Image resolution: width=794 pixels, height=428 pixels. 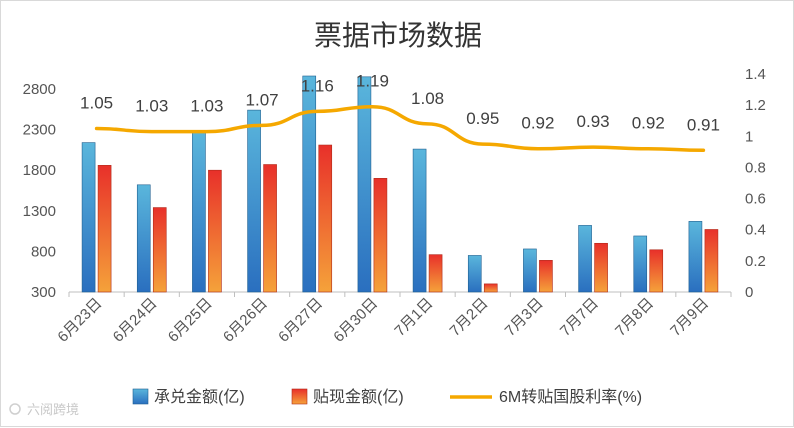 What do you see at coordinates (755, 230) in the screenshot?
I see `right-axis-tick-label: 0.4` at bounding box center [755, 230].